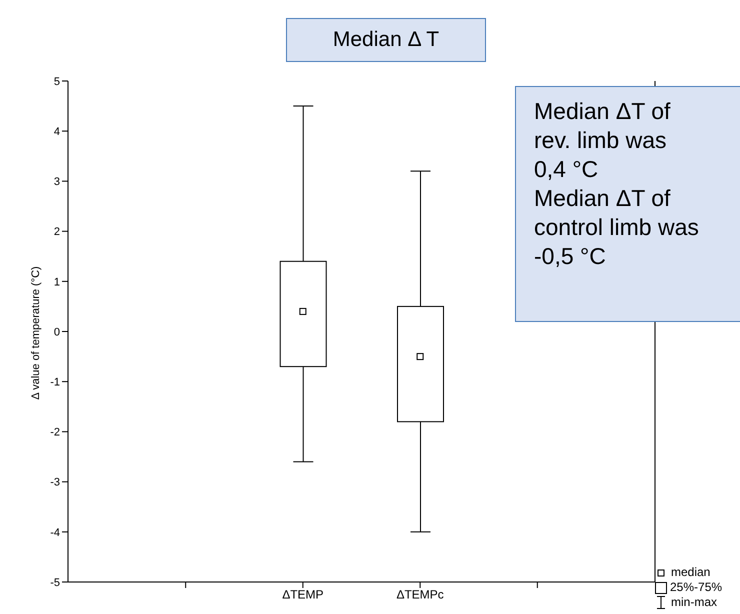  Describe the element at coordinates (694, 602) in the screenshot. I see `text: min-max` at that location.